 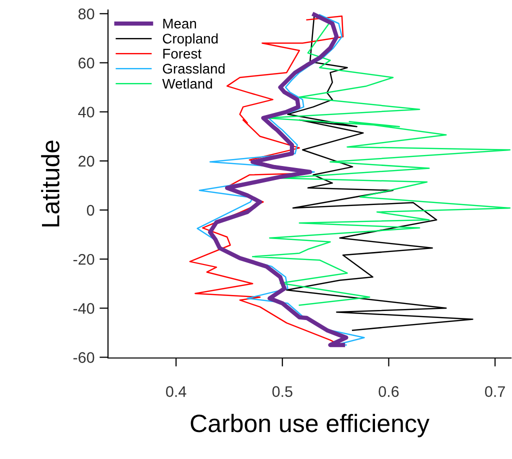 I want to click on x-tick-label: 0.6, so click(x=388, y=391).